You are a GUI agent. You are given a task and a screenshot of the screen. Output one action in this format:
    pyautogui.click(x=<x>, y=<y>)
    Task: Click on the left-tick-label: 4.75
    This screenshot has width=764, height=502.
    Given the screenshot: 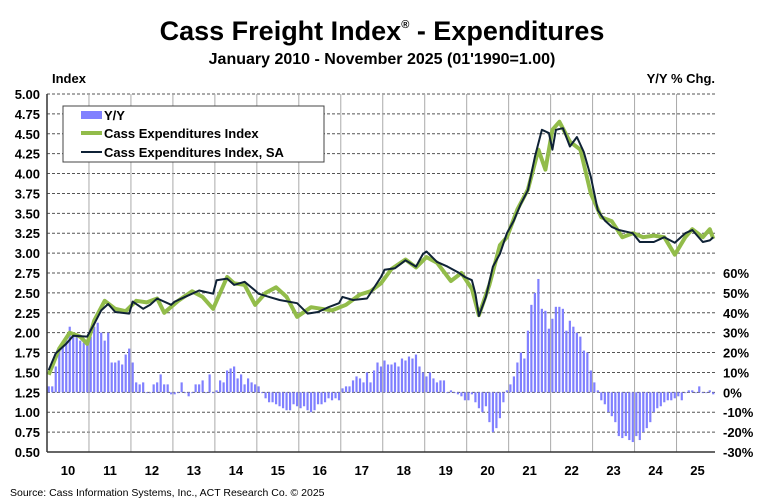 What is the action you would take?
    pyautogui.click(x=27, y=114)
    